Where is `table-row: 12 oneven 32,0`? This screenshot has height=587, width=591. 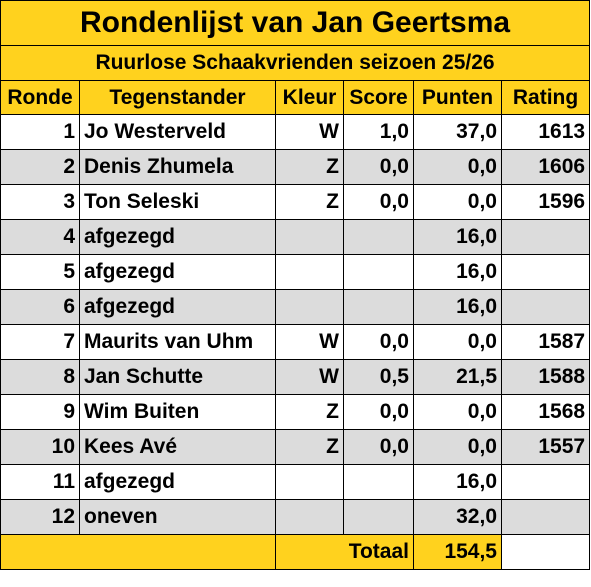
table-row: 12 oneven 32,0 is located at coordinates (295, 517).